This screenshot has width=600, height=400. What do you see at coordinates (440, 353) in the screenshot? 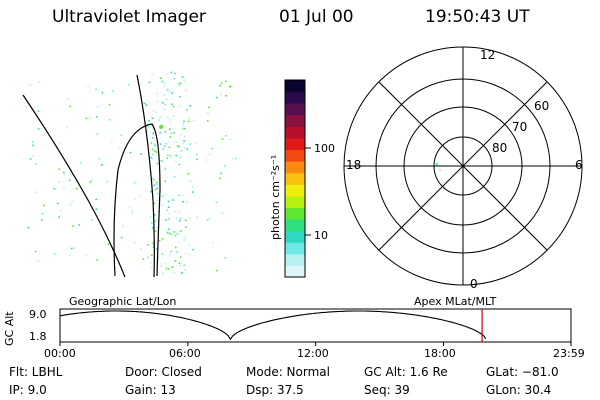
I see `x-label-1800: 18:00` at bounding box center [440, 353].